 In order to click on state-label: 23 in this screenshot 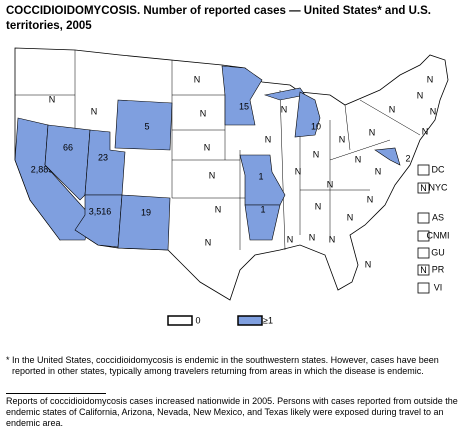, I will do `click(103, 157)`.